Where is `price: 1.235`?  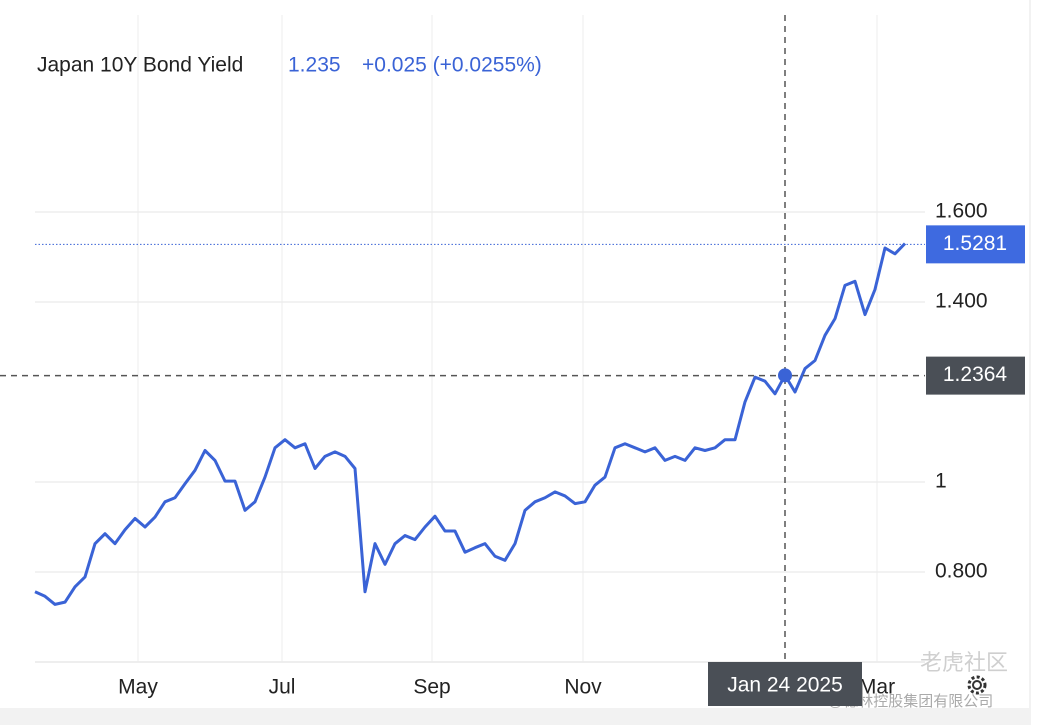 price: 1.235 is located at coordinates (314, 65).